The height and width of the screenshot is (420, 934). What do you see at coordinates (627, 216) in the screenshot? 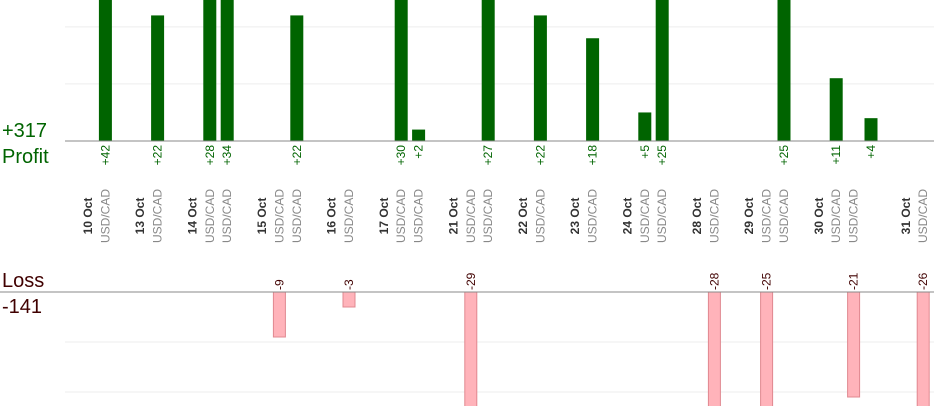
I see `date-label: 24 Oct` at bounding box center [627, 216].